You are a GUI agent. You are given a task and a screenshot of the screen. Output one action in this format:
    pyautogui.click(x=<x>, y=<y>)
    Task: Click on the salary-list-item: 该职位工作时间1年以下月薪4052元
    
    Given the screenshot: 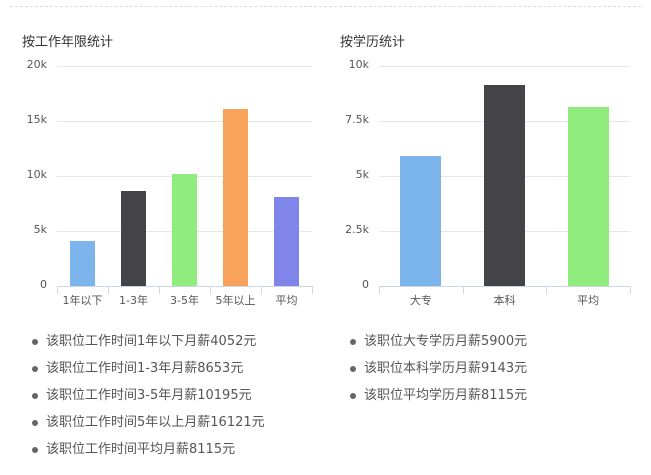 What is the action you would take?
    pyautogui.click(x=148, y=341)
    